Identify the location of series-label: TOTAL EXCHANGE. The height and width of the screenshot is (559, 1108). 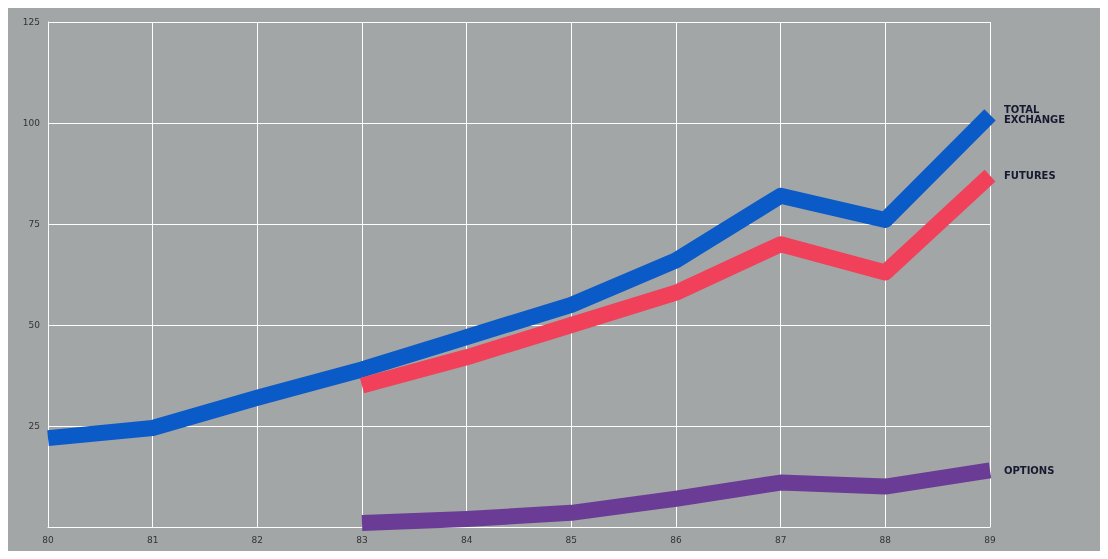
(1035, 115).